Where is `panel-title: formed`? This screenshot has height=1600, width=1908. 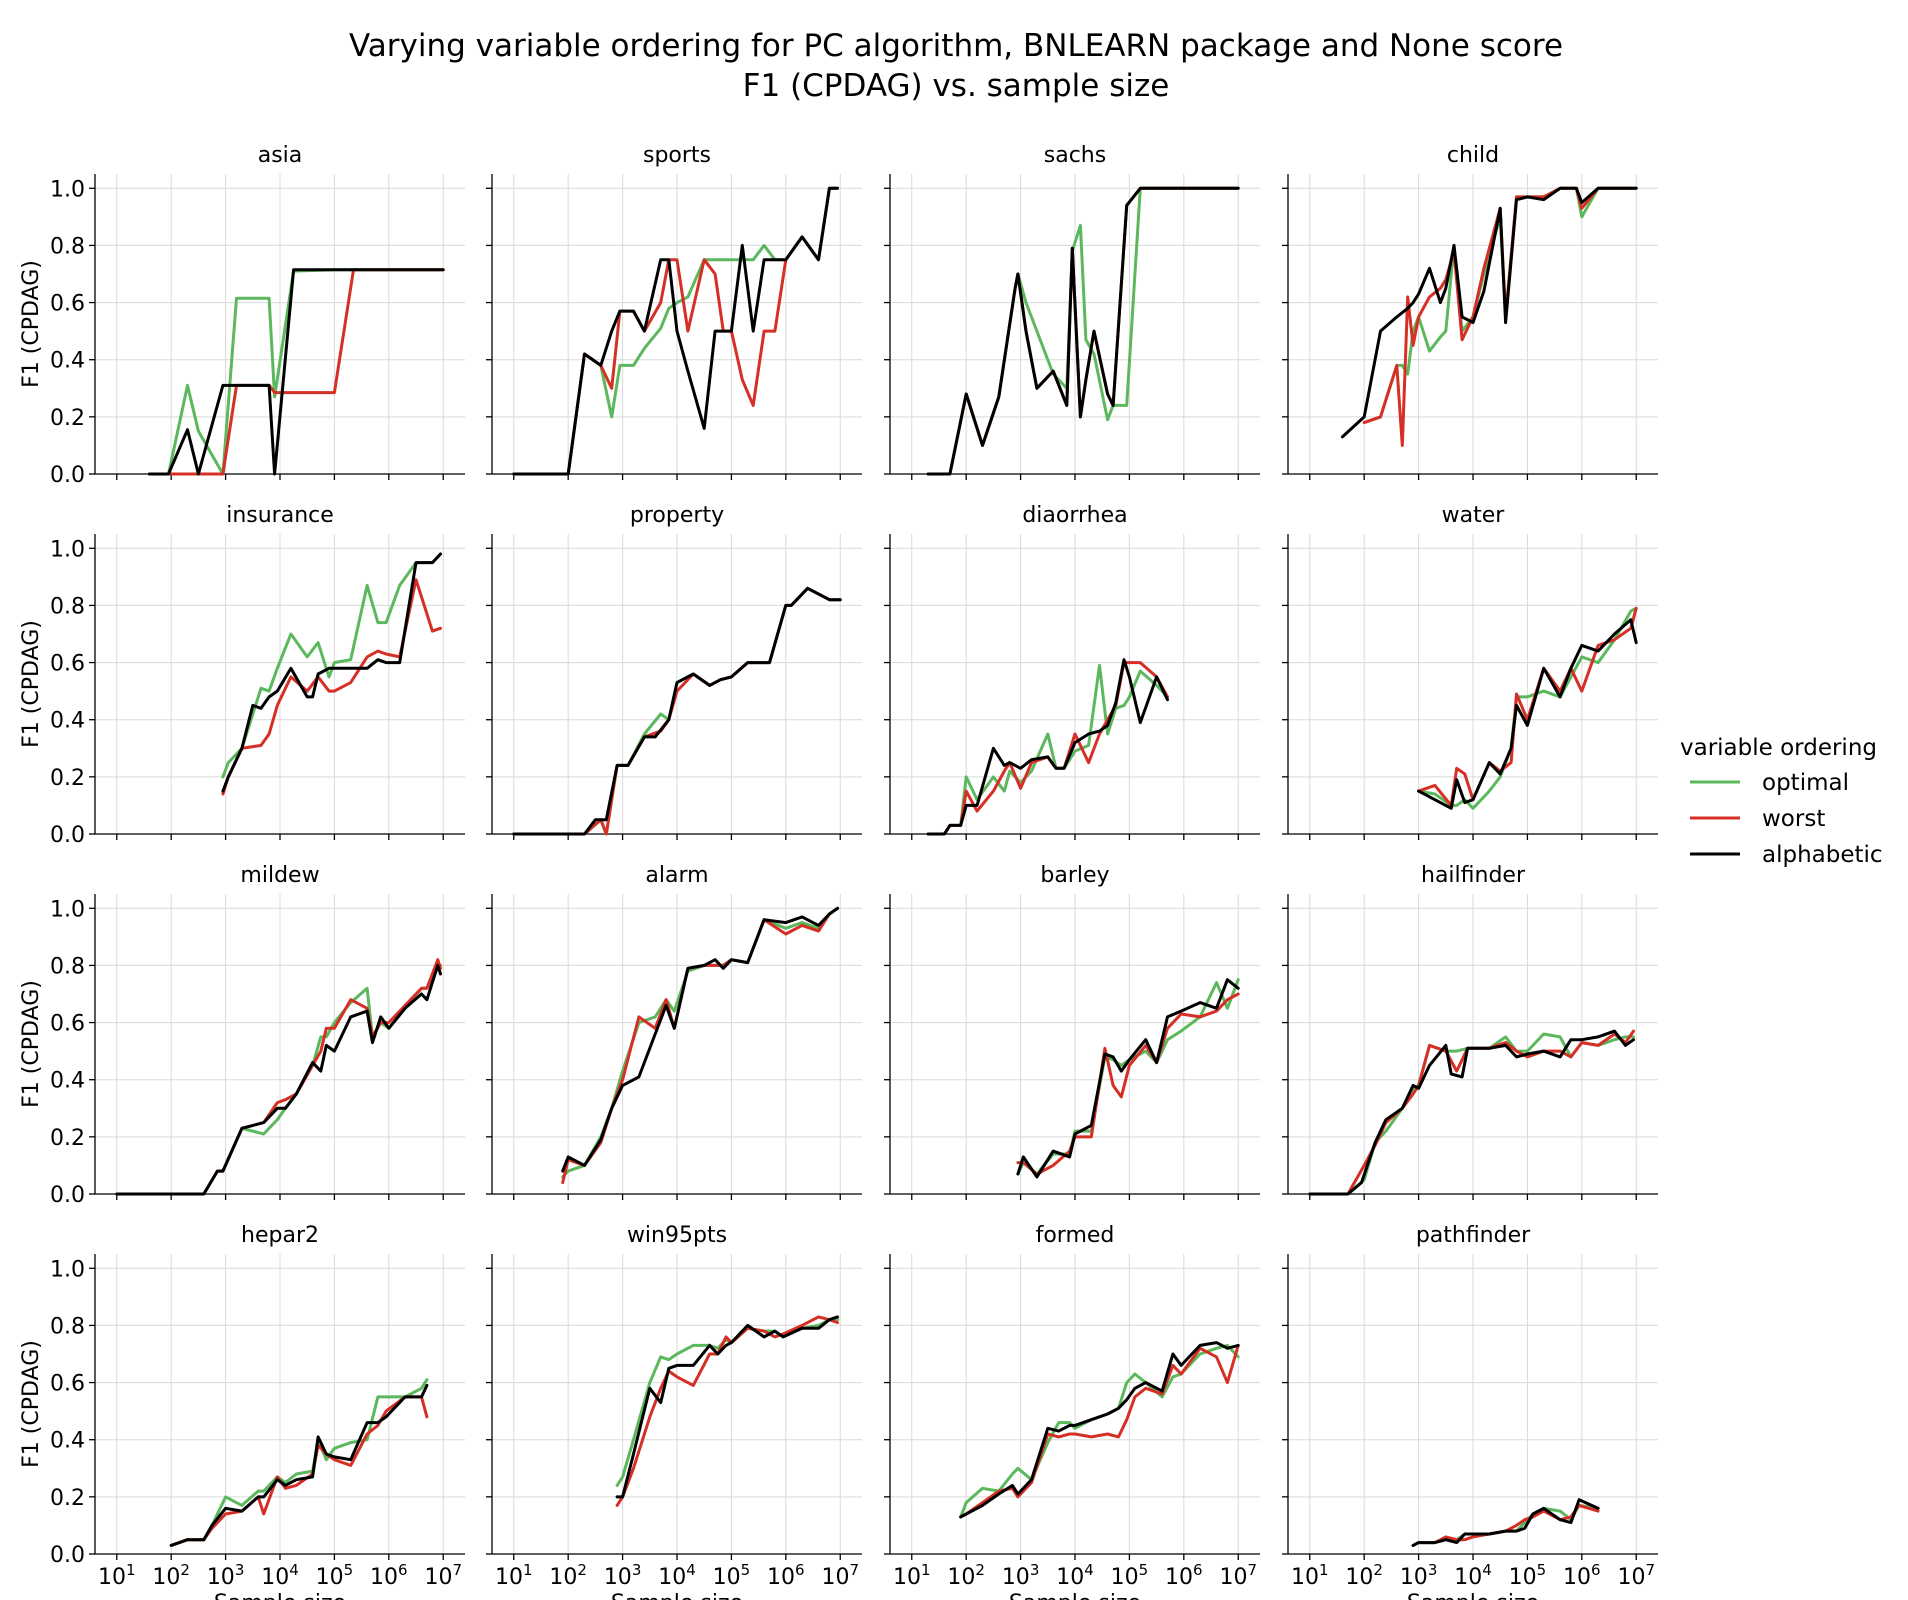
panel-title: formed is located at coordinates (1075, 1235).